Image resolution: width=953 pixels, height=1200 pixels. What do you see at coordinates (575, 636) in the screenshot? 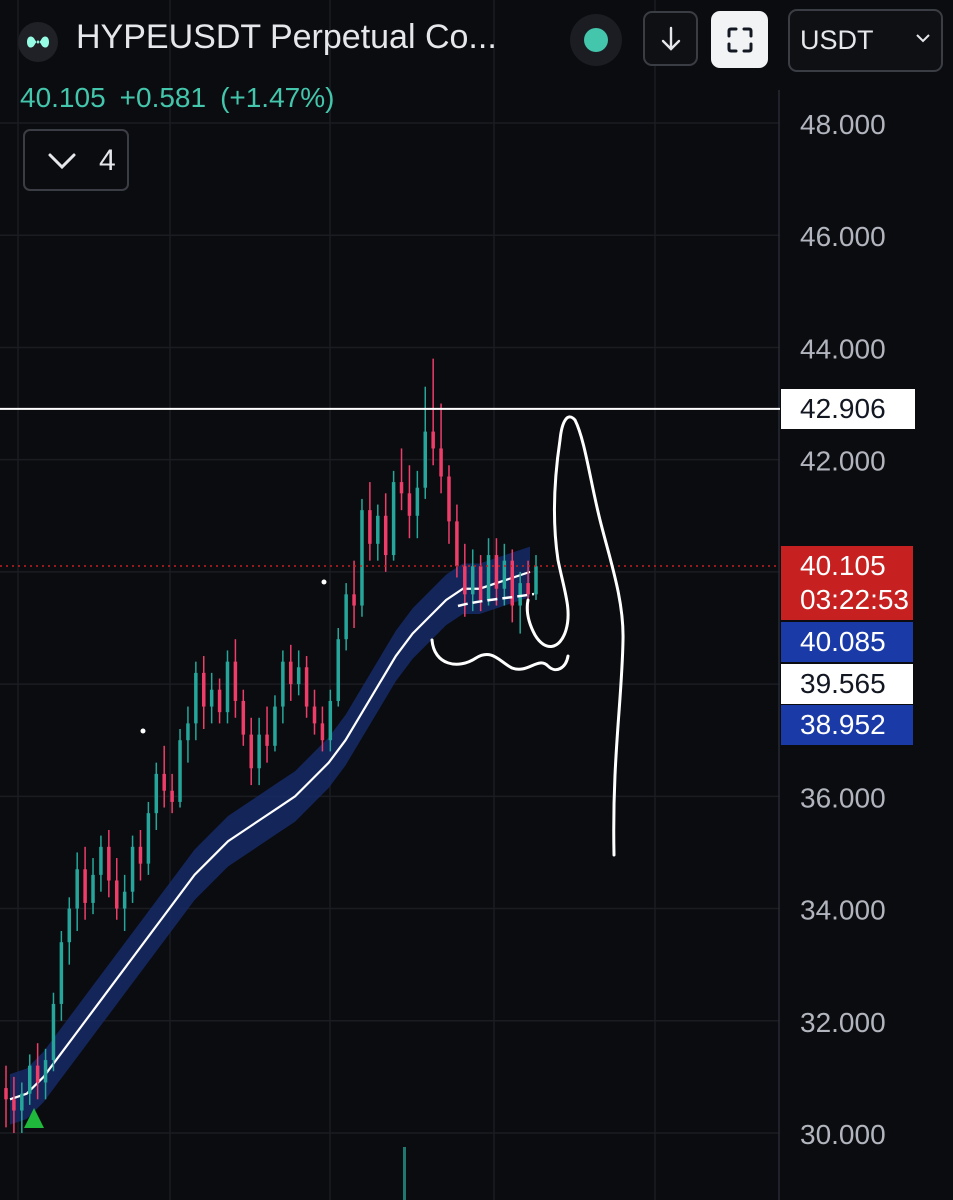
I see `hand-drawn-arrow-annotation` at bounding box center [575, 636].